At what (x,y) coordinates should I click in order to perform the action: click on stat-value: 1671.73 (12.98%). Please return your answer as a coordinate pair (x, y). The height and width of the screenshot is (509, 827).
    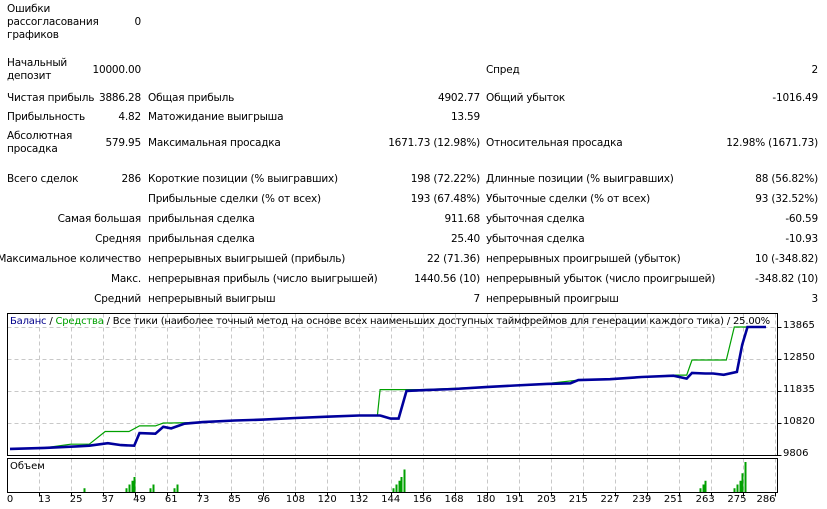
    Looking at the image, I should click on (434, 142).